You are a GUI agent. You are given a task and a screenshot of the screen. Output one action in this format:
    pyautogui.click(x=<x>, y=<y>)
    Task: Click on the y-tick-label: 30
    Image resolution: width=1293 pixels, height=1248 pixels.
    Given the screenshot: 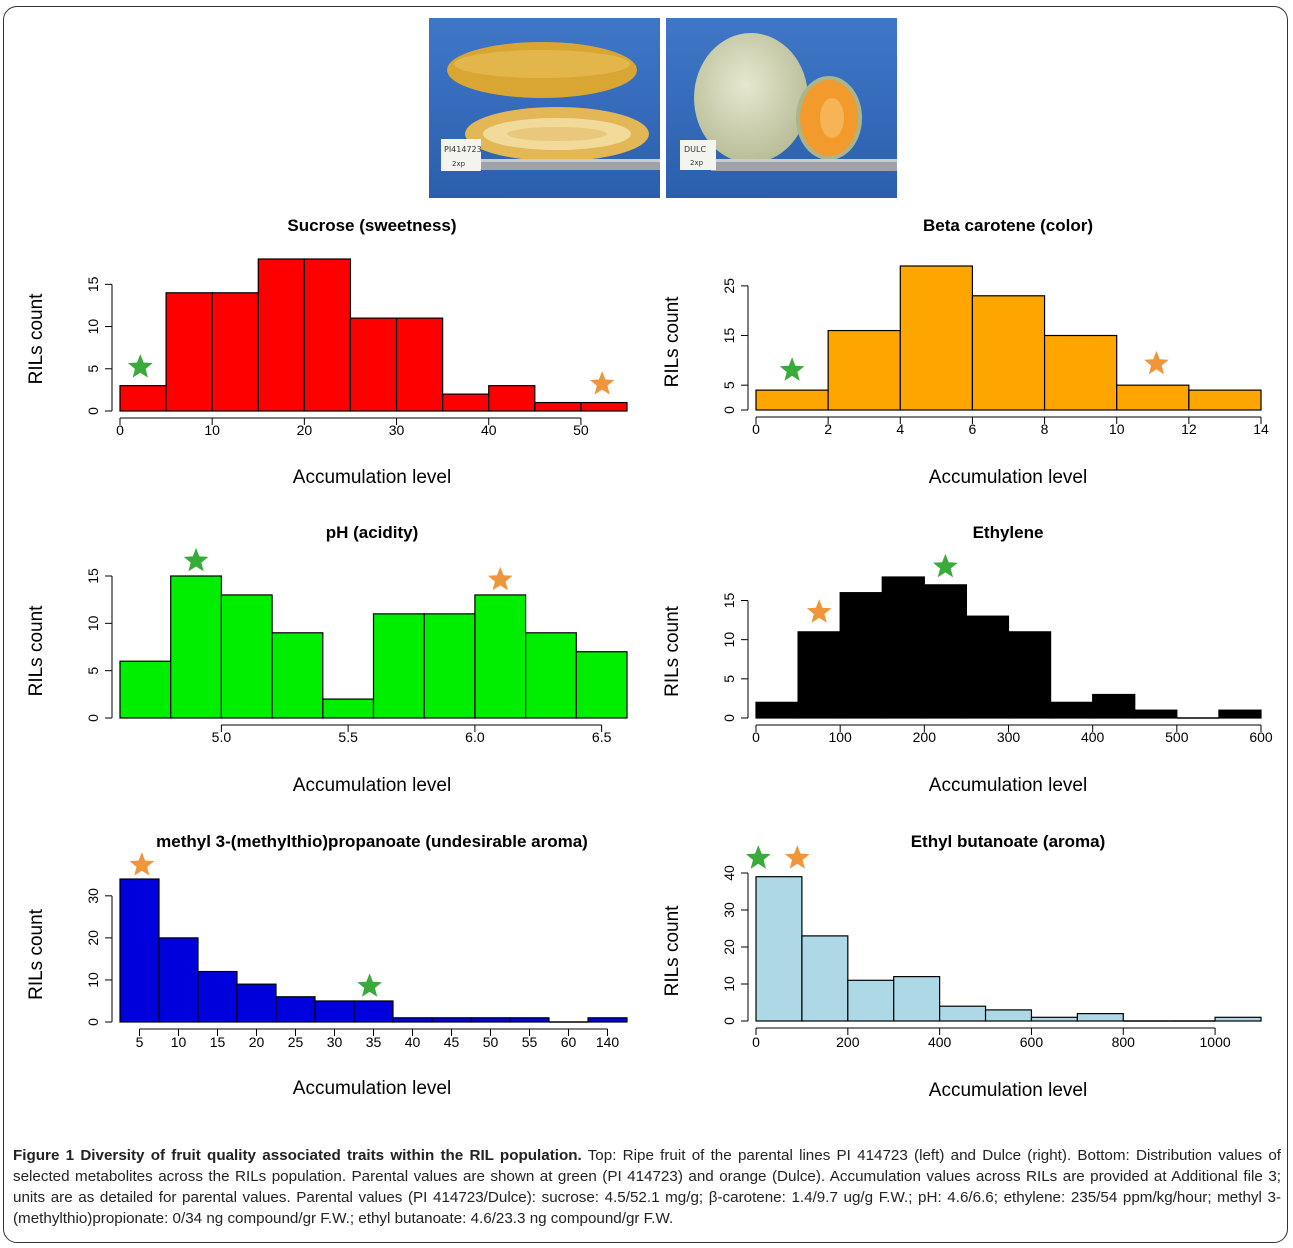 What is the action you would take?
    pyautogui.click(x=93, y=896)
    